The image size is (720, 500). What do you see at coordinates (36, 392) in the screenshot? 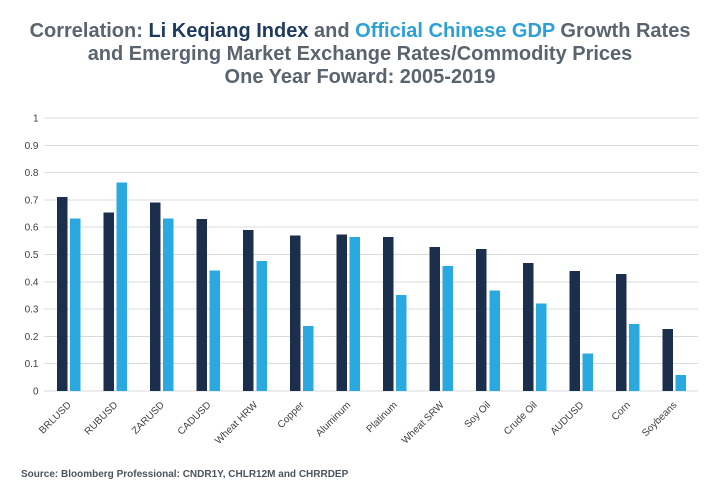
I see `svg-text: 0` at bounding box center [36, 392].